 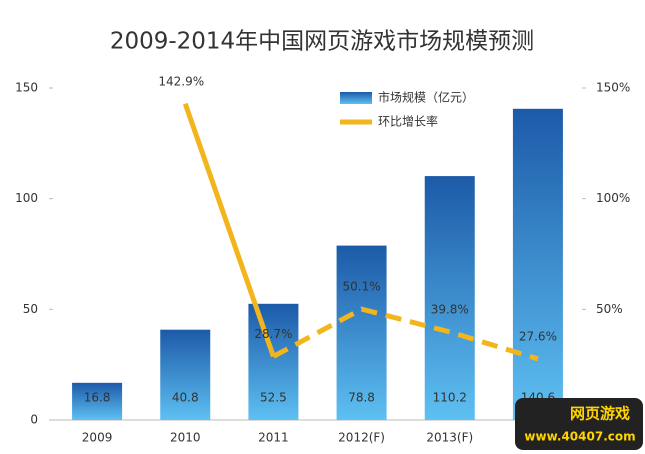 I want to click on bar-value-label: 110.2, so click(x=450, y=398).